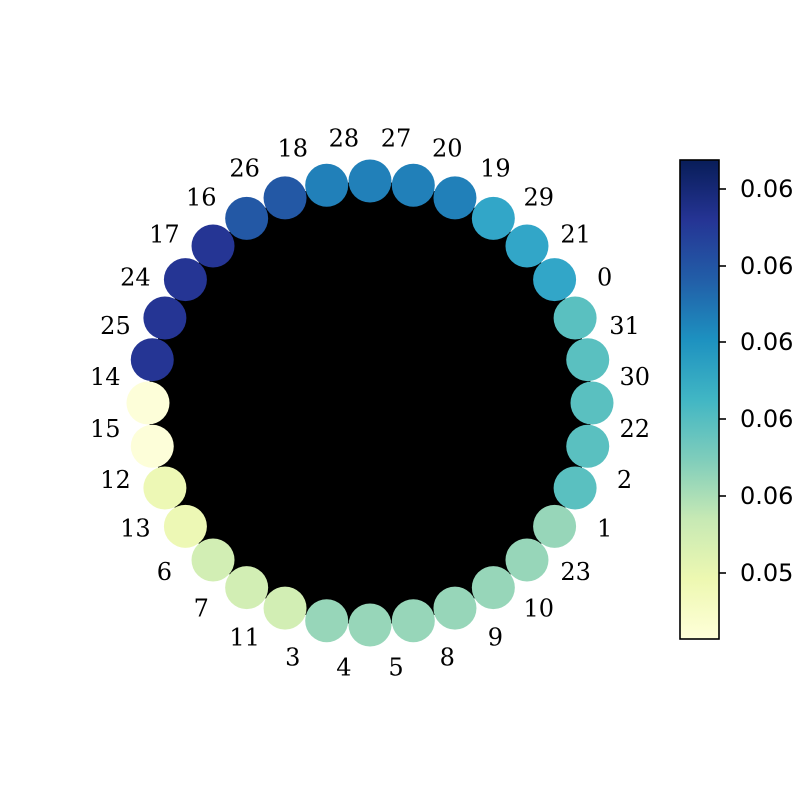 This screenshot has width=800, height=800. I want to click on node-label-4: 4, so click(343, 668).